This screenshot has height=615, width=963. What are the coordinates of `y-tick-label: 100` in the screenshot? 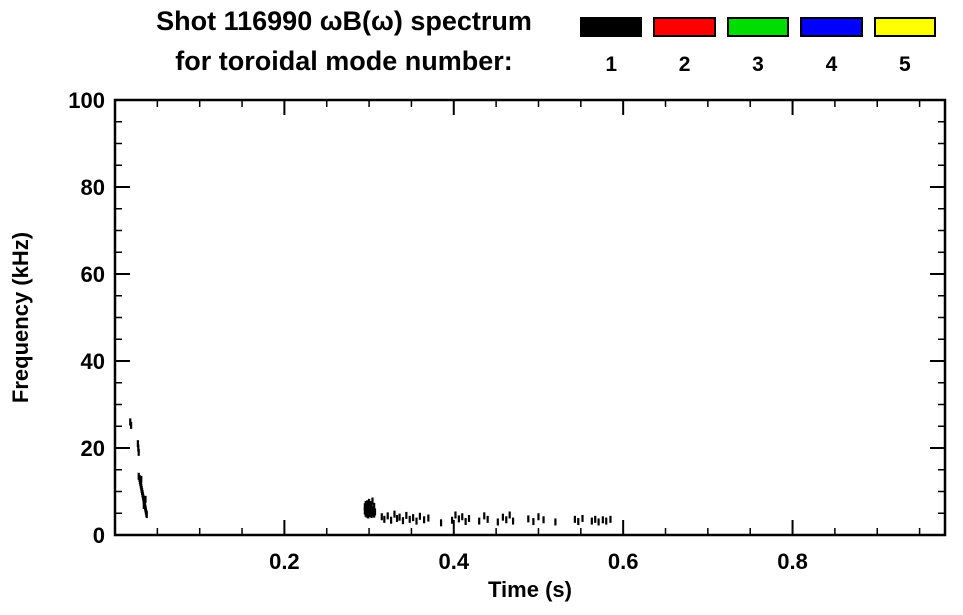 It's located at (86, 101).